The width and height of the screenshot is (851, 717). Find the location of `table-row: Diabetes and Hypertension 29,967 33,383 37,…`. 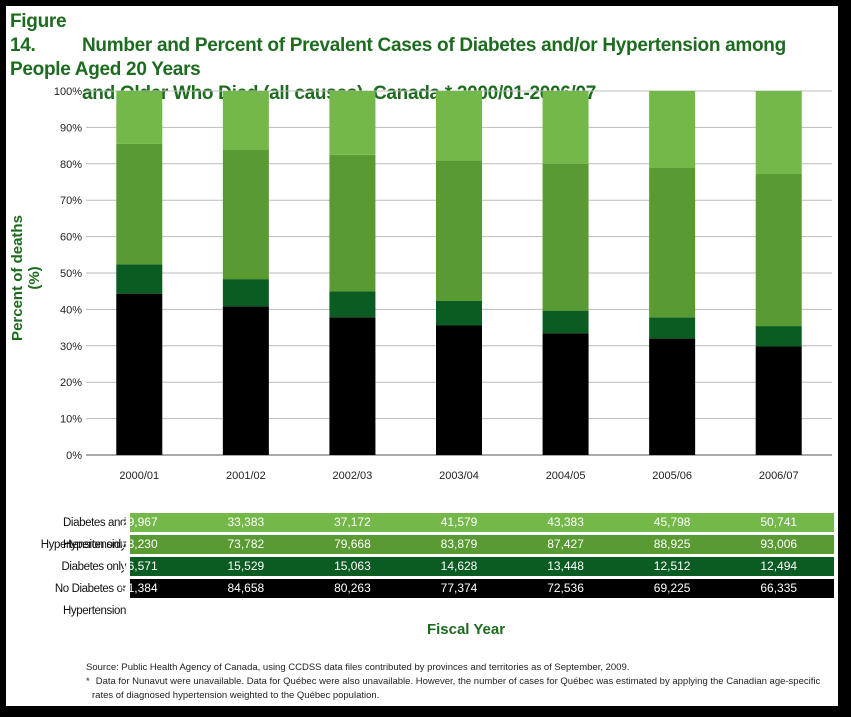

table-row: Diabetes and Hypertension 29,967 33,383 37,… is located at coordinates (422, 531).